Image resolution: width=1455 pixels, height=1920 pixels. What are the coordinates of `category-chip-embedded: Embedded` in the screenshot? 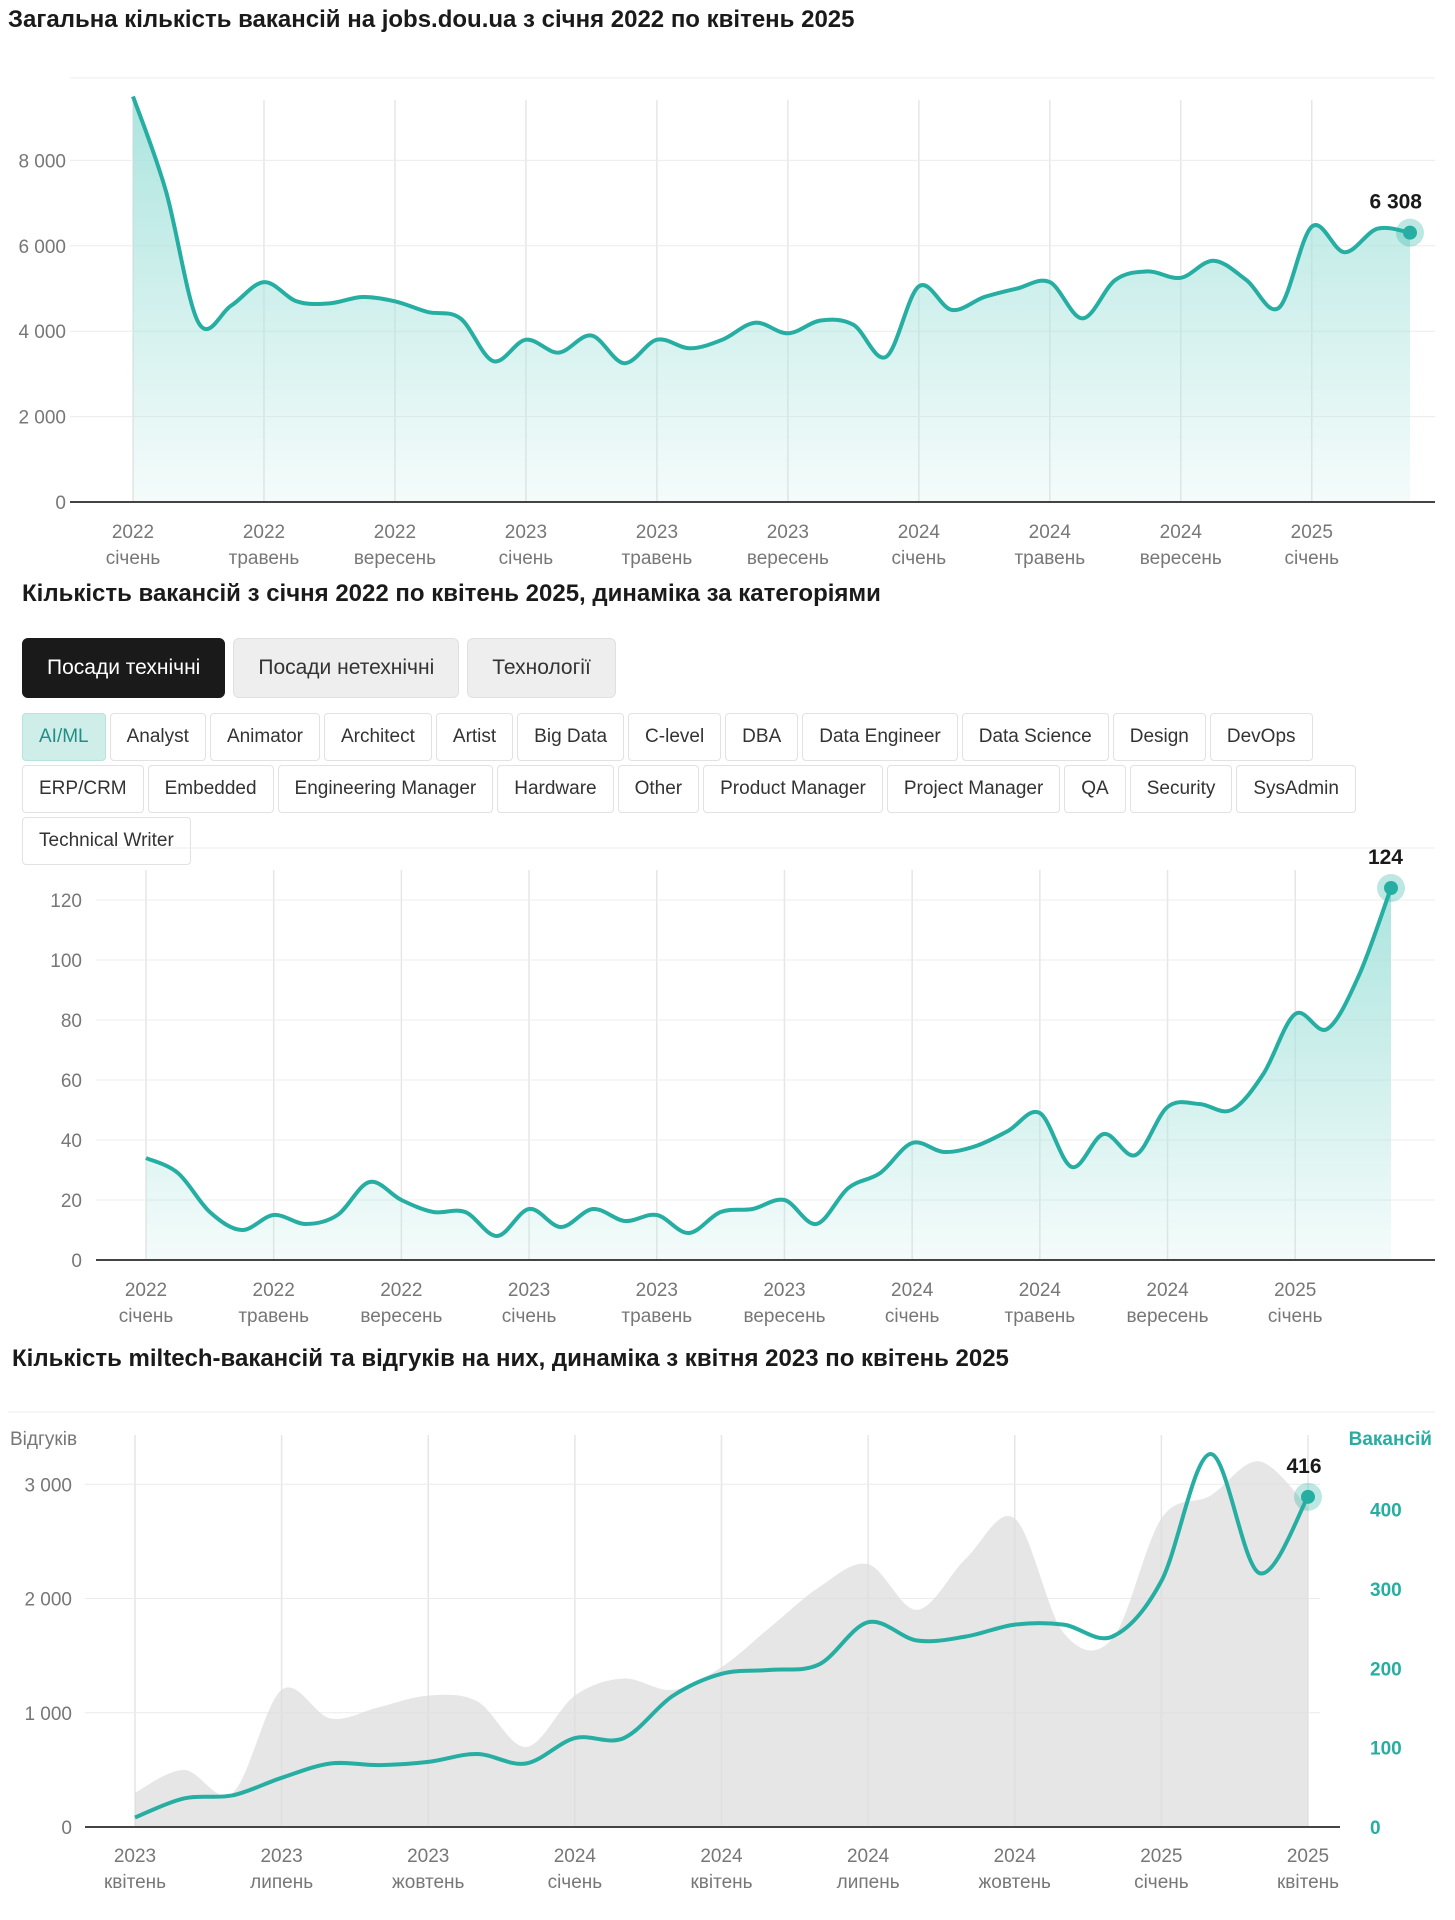 It's located at (210, 789).